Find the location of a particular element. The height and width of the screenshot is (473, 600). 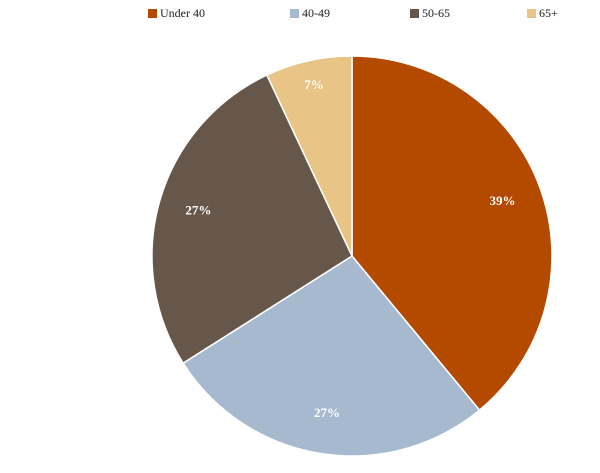

value-label: 39% is located at coordinates (503, 200).